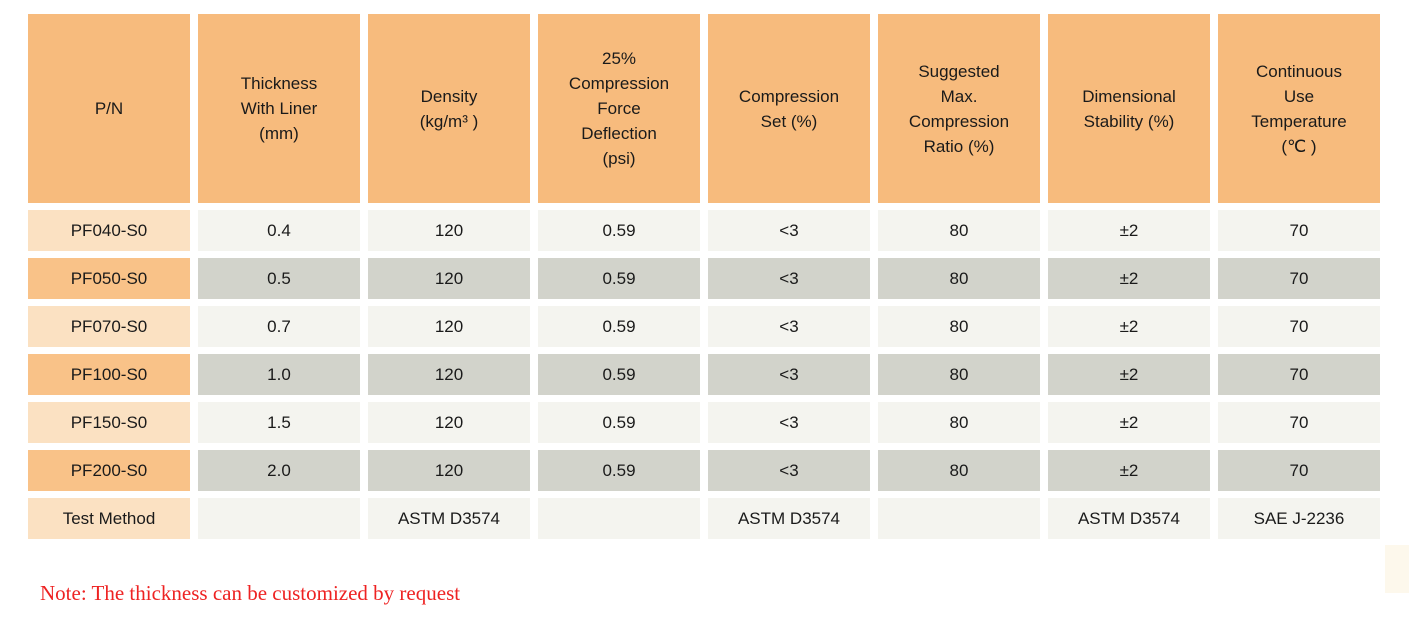 The image size is (1409, 620). What do you see at coordinates (279, 470) in the screenshot?
I see `spec-cell: 2.0` at bounding box center [279, 470].